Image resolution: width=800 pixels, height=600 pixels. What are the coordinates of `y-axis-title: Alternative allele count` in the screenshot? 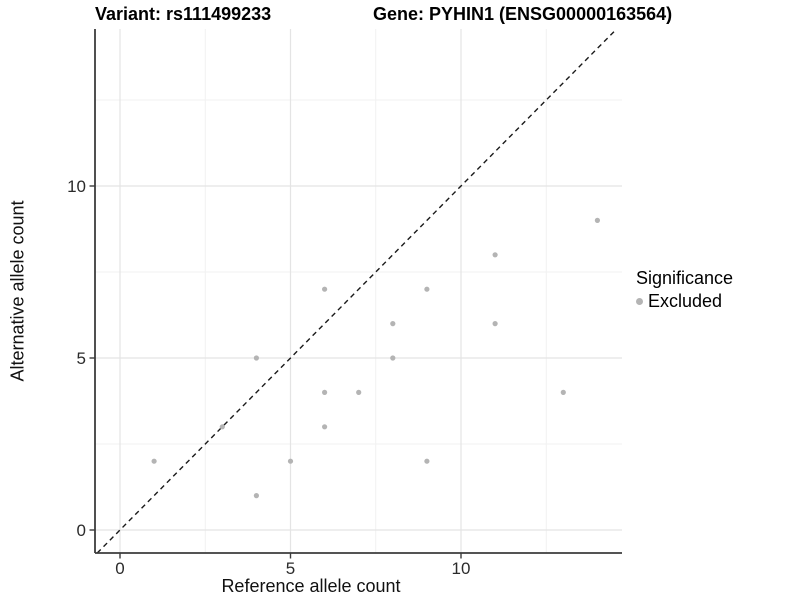 It's located at (17, 291).